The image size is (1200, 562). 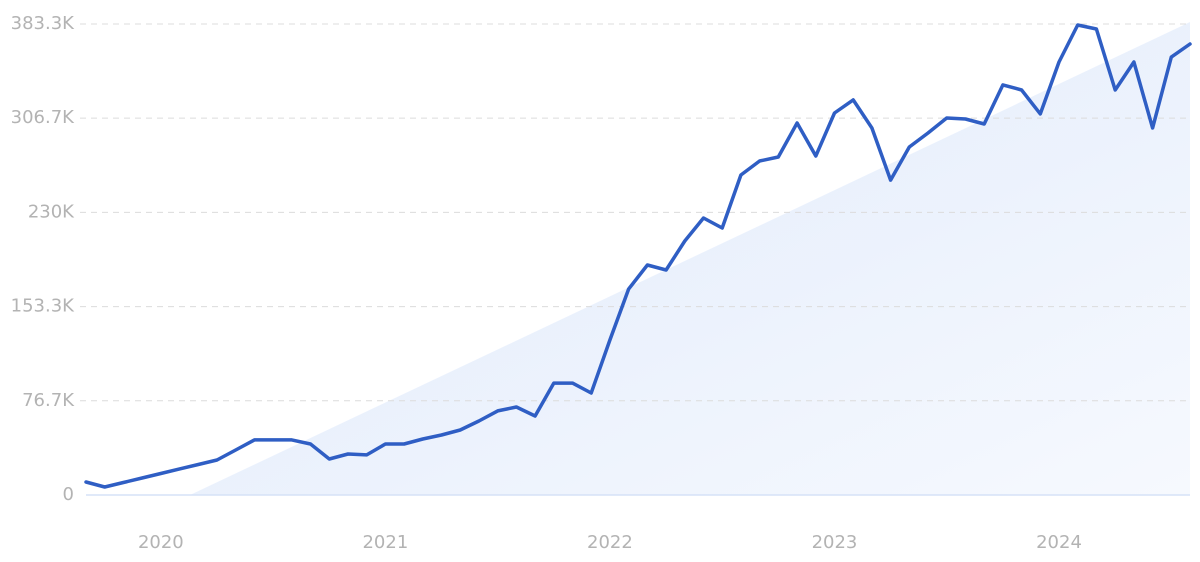 What do you see at coordinates (43, 23) in the screenshot?
I see `y-tick-label: 383.3K` at bounding box center [43, 23].